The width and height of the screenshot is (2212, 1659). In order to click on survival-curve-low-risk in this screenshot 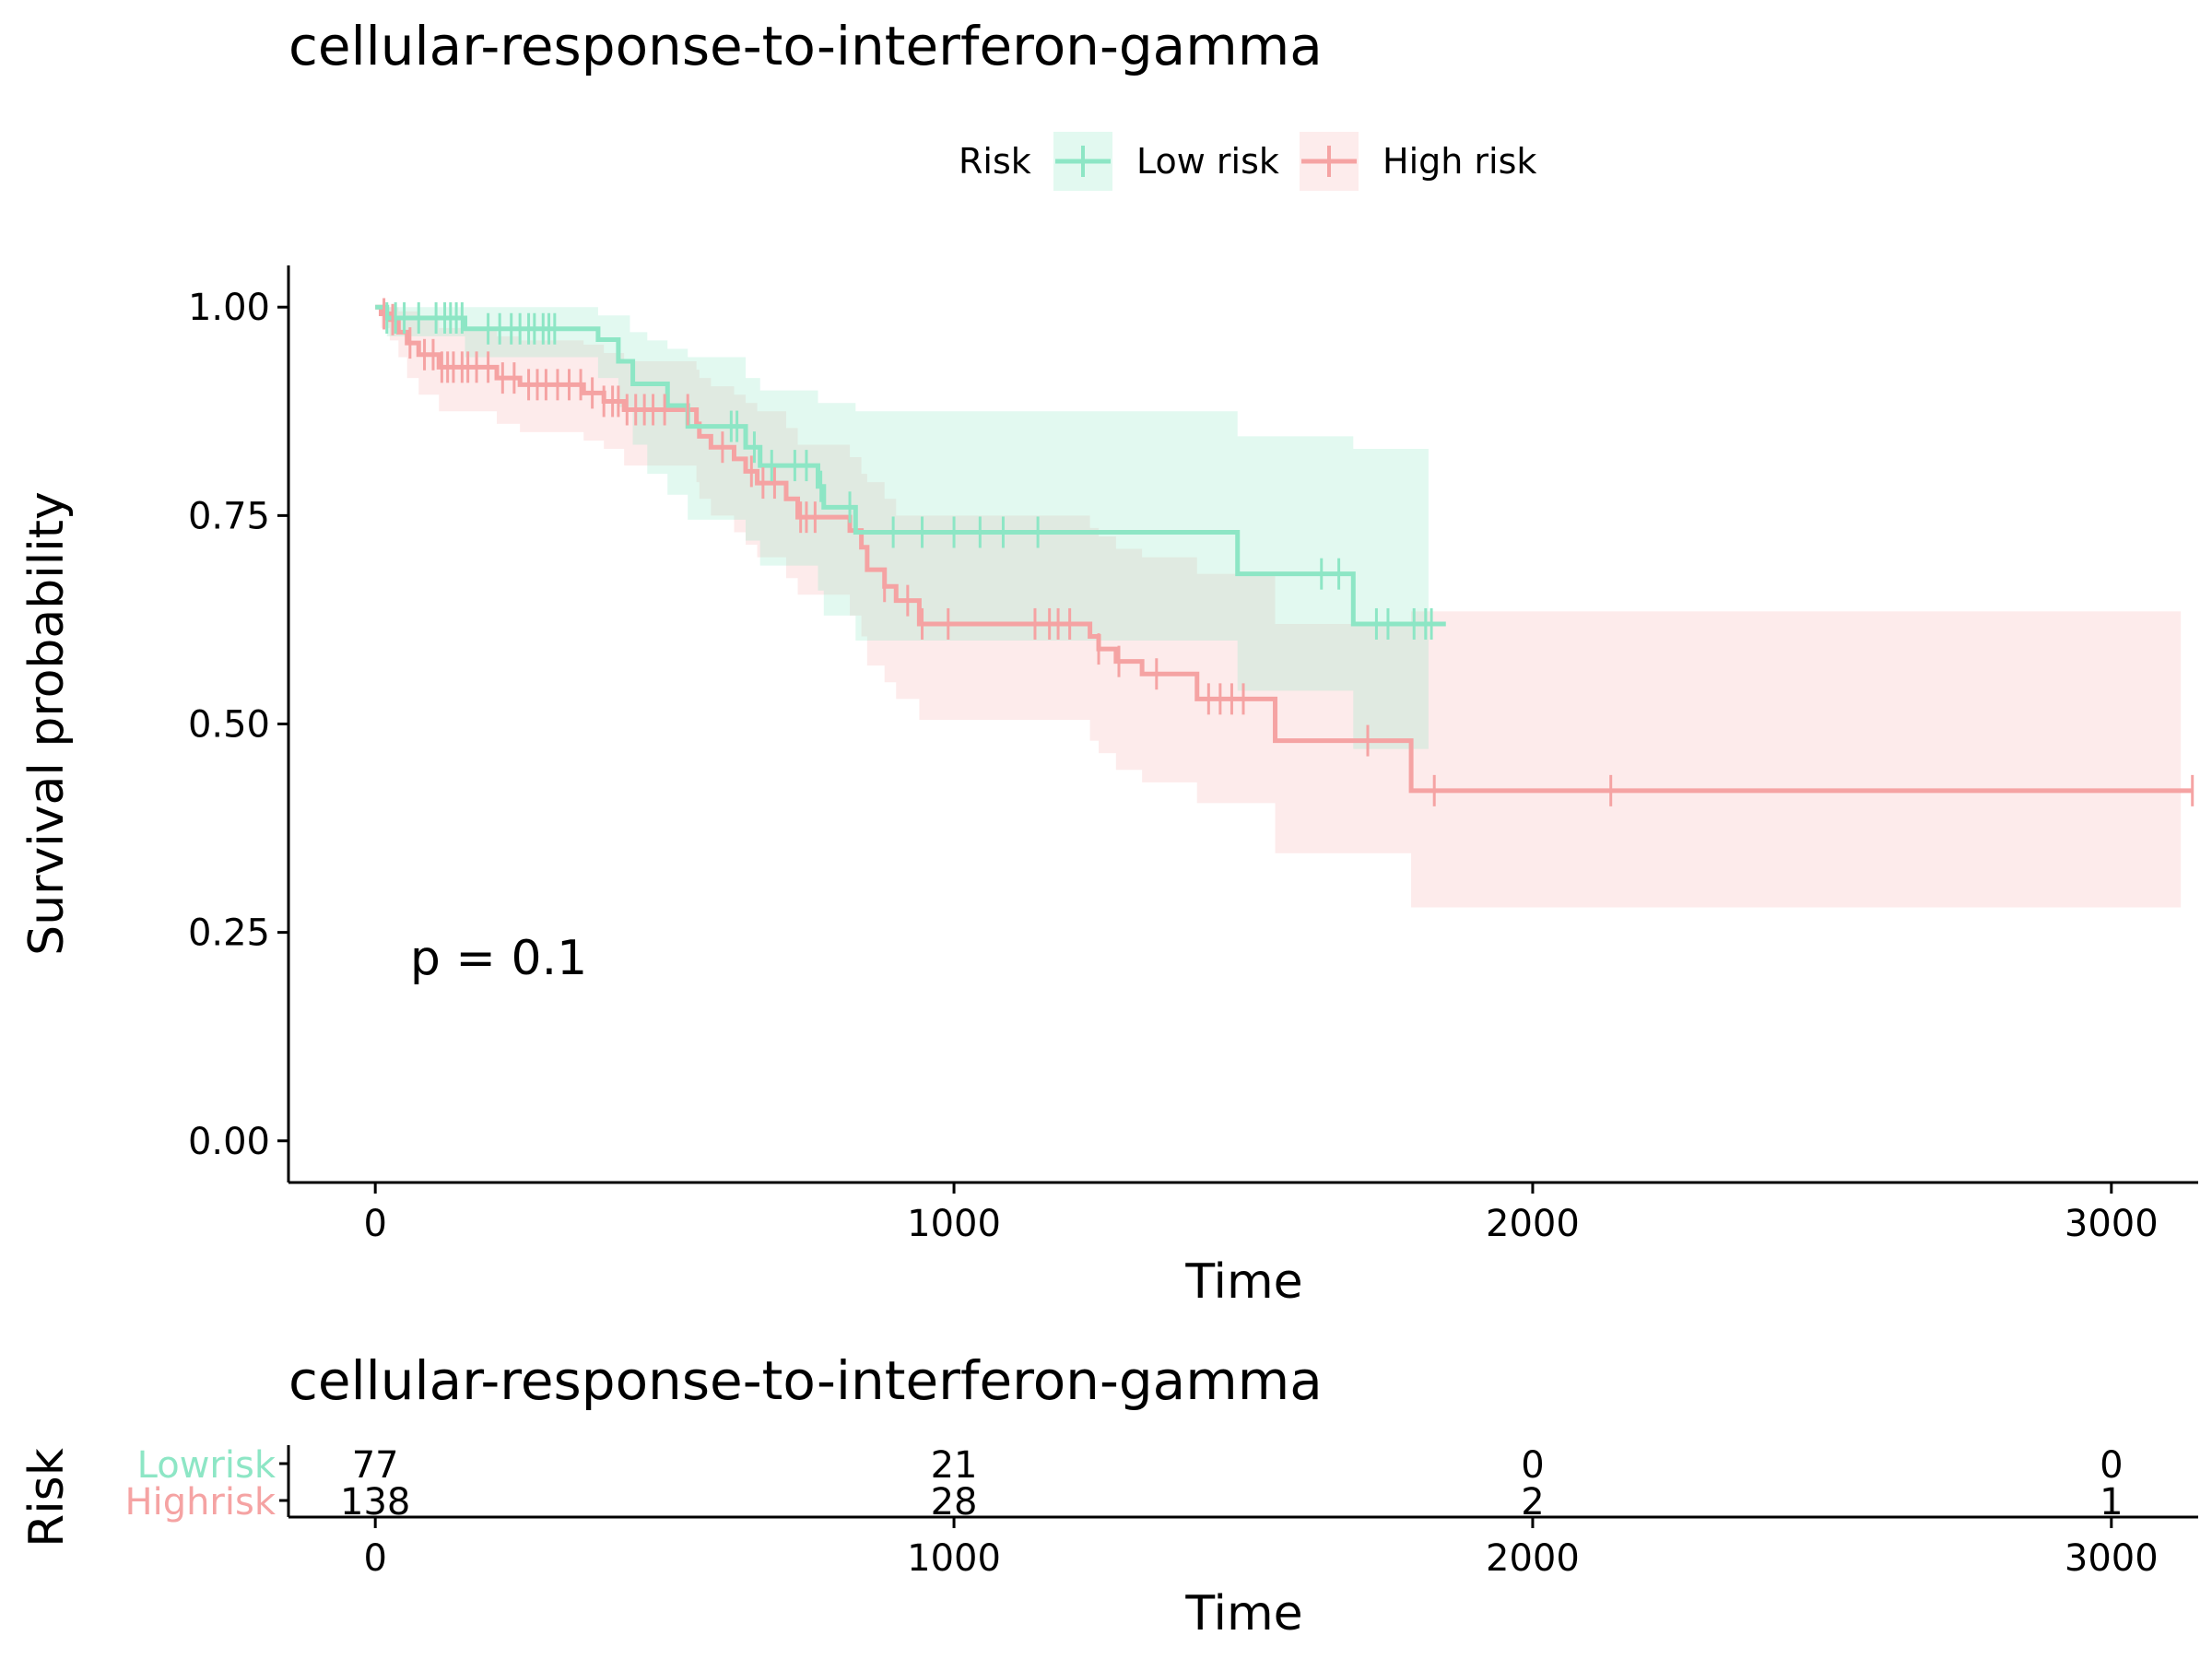, I will do `click(910, 465)`.